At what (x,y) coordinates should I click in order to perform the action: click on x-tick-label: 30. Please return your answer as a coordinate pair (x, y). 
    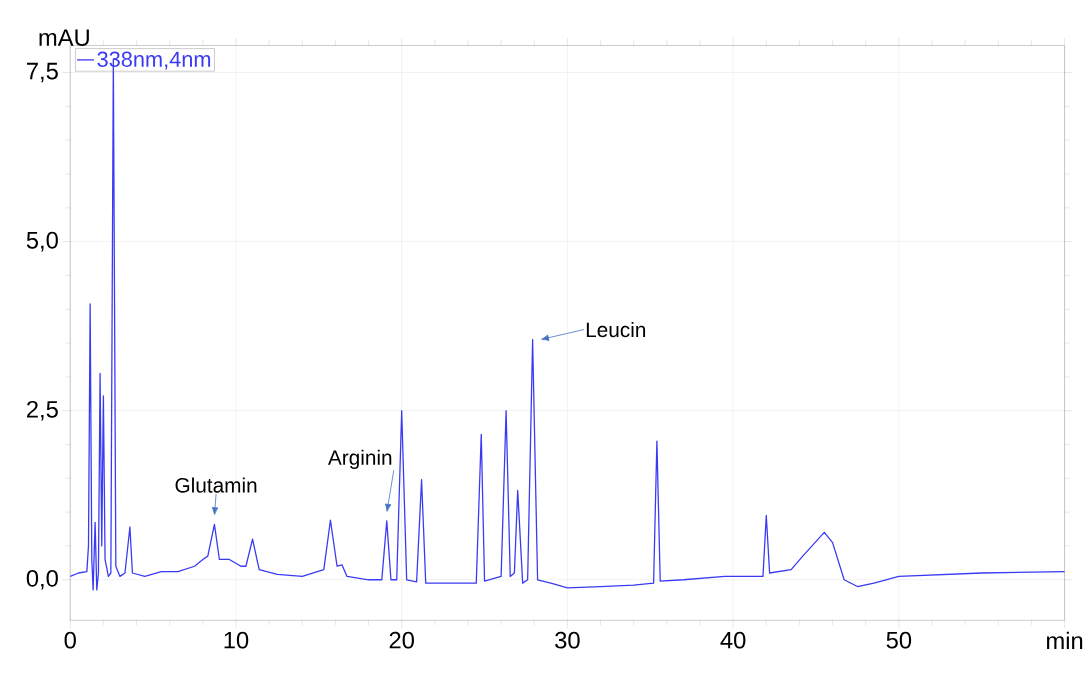
    Looking at the image, I should click on (567, 640).